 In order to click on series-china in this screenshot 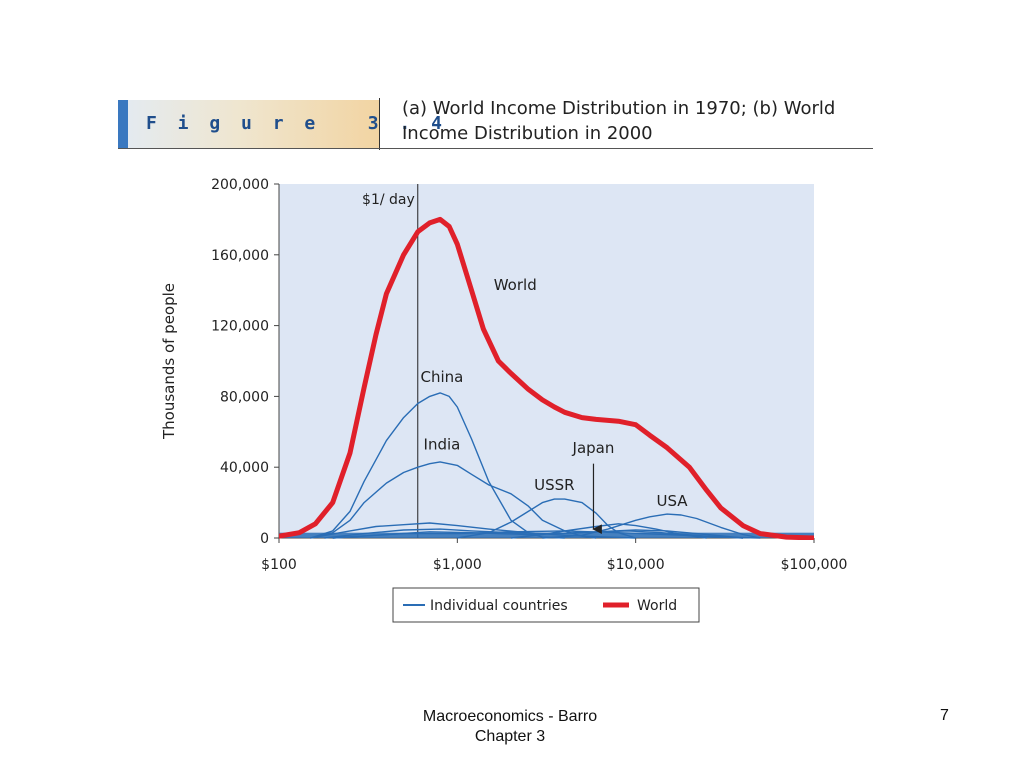, I will do `click(437, 465)`.